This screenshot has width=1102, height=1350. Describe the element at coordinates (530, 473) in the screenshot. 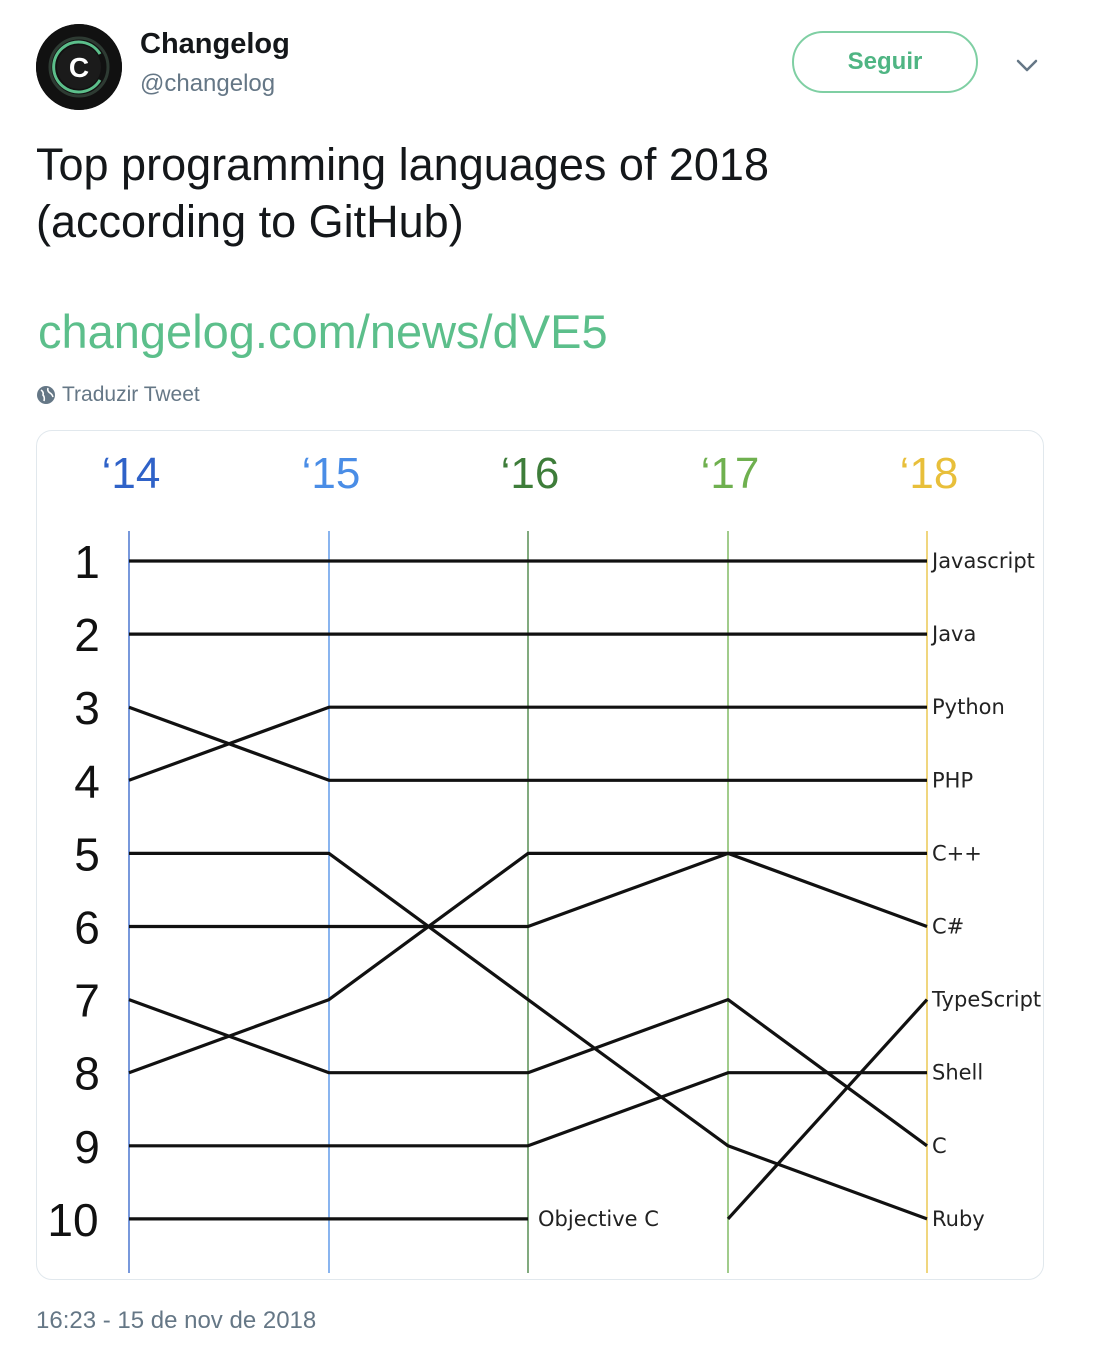

I see `year-label: ‘16` at that location.